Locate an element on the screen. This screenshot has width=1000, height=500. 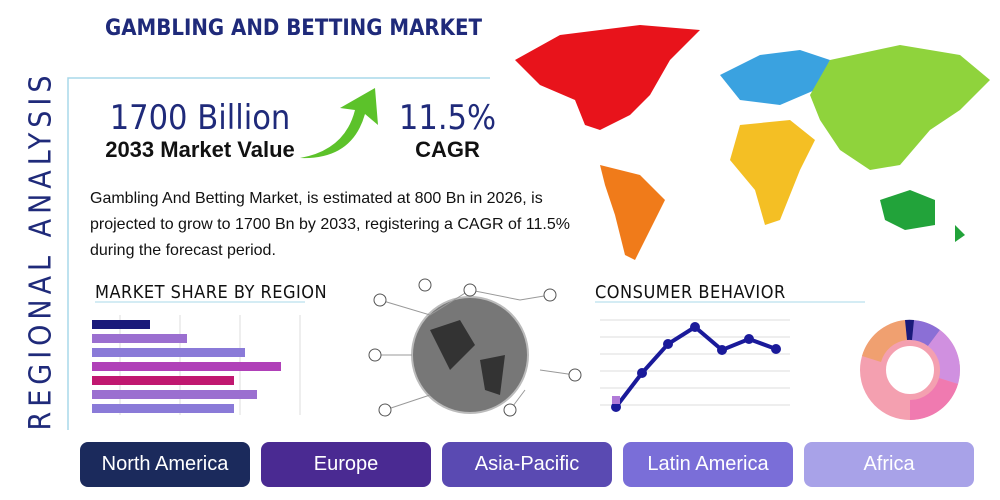
market-value: 1700 Billion is located at coordinates (200, 118).